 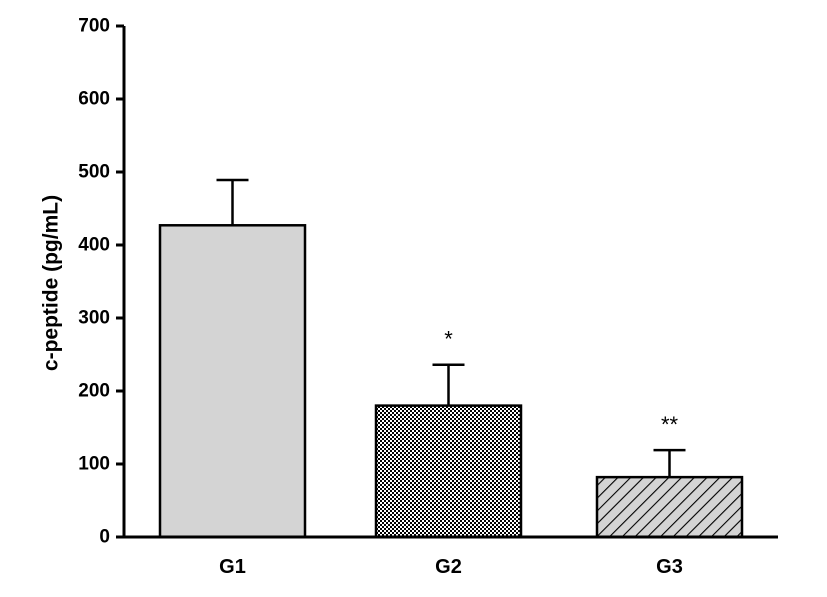 I want to click on bar-G3, so click(x=669, y=507).